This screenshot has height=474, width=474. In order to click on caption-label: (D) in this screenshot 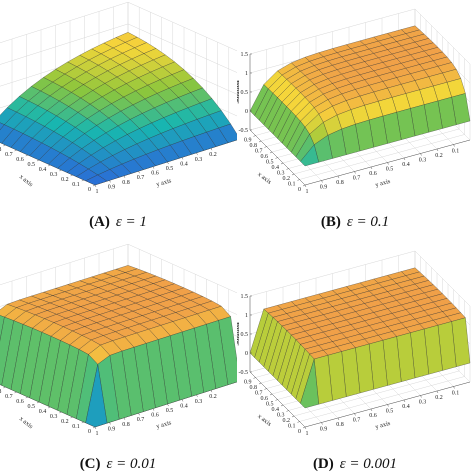, I will do `click(323, 464)`.